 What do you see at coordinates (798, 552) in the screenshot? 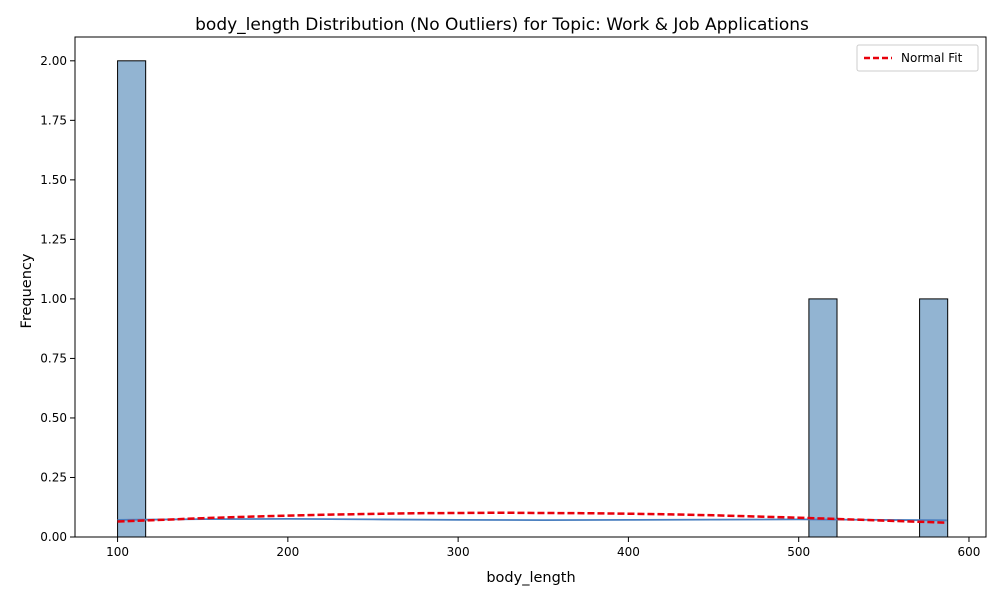
I see `x-tick-label: 500` at bounding box center [798, 552].